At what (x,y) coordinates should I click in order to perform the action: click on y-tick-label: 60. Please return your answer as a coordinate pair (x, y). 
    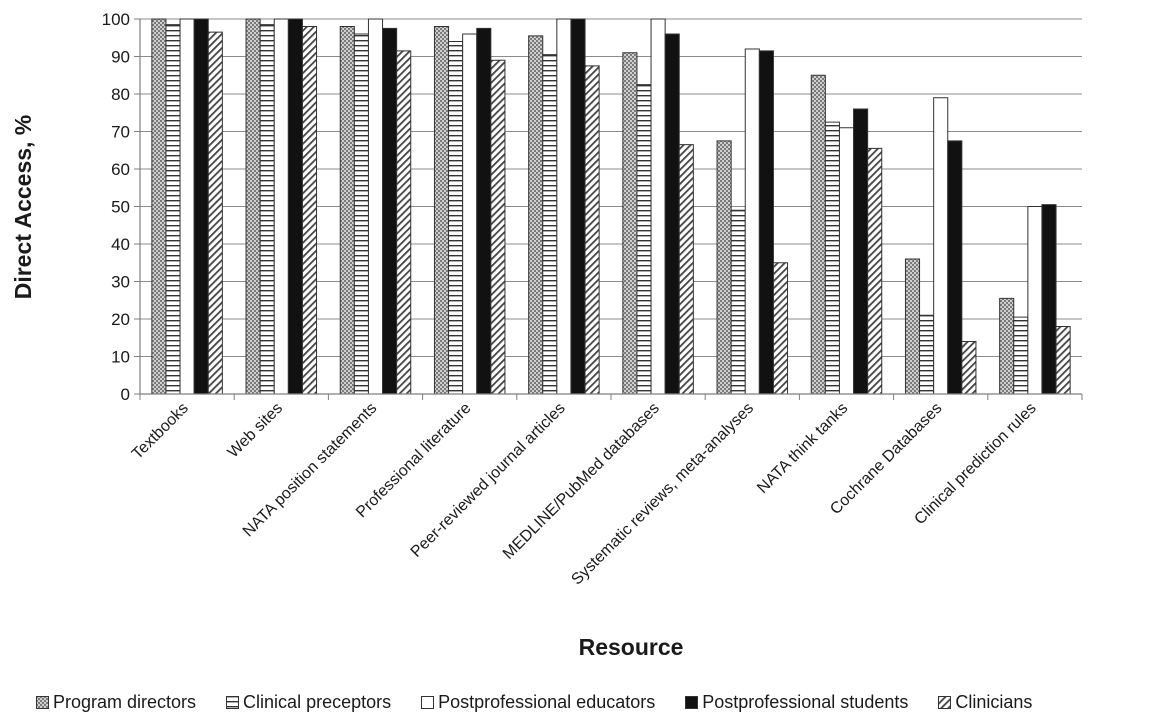
    Looking at the image, I should click on (120, 169).